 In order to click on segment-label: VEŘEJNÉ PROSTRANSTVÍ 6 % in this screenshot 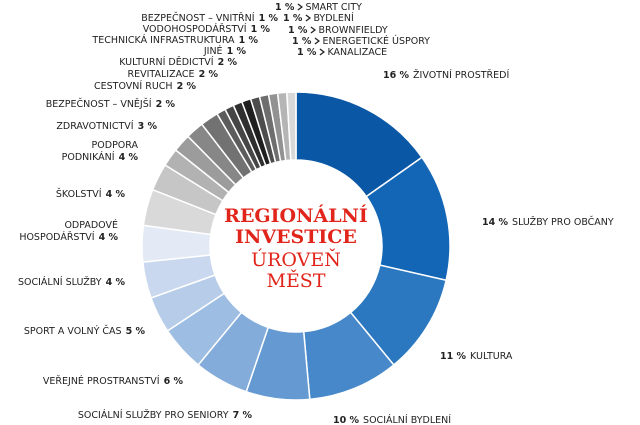, I will do `click(113, 381)`.